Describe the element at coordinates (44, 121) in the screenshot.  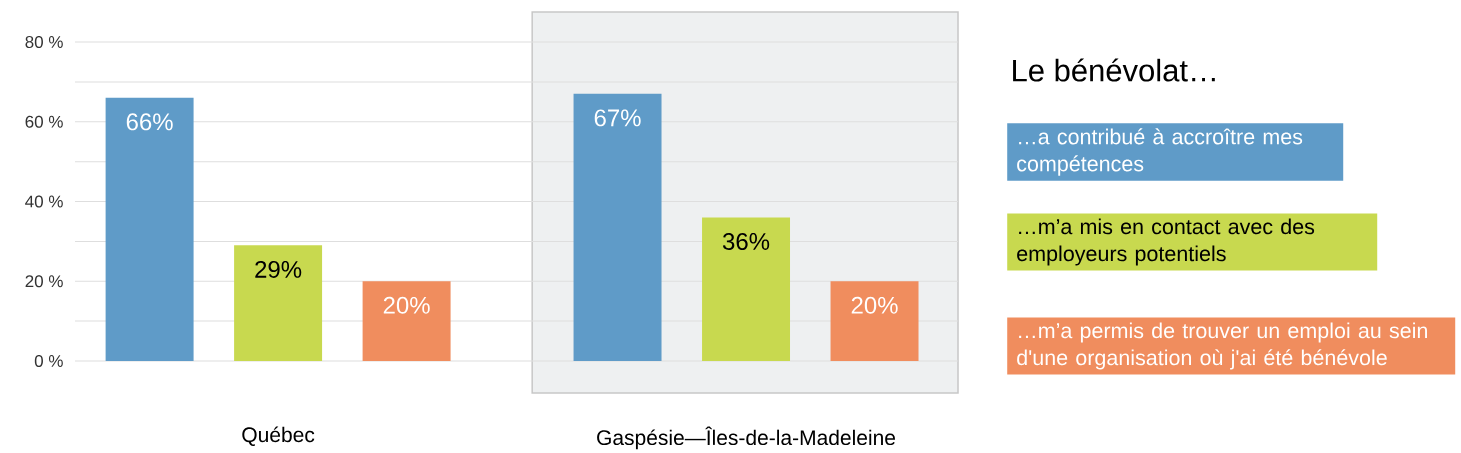
I see `y-tick-label: 60 %` at that location.